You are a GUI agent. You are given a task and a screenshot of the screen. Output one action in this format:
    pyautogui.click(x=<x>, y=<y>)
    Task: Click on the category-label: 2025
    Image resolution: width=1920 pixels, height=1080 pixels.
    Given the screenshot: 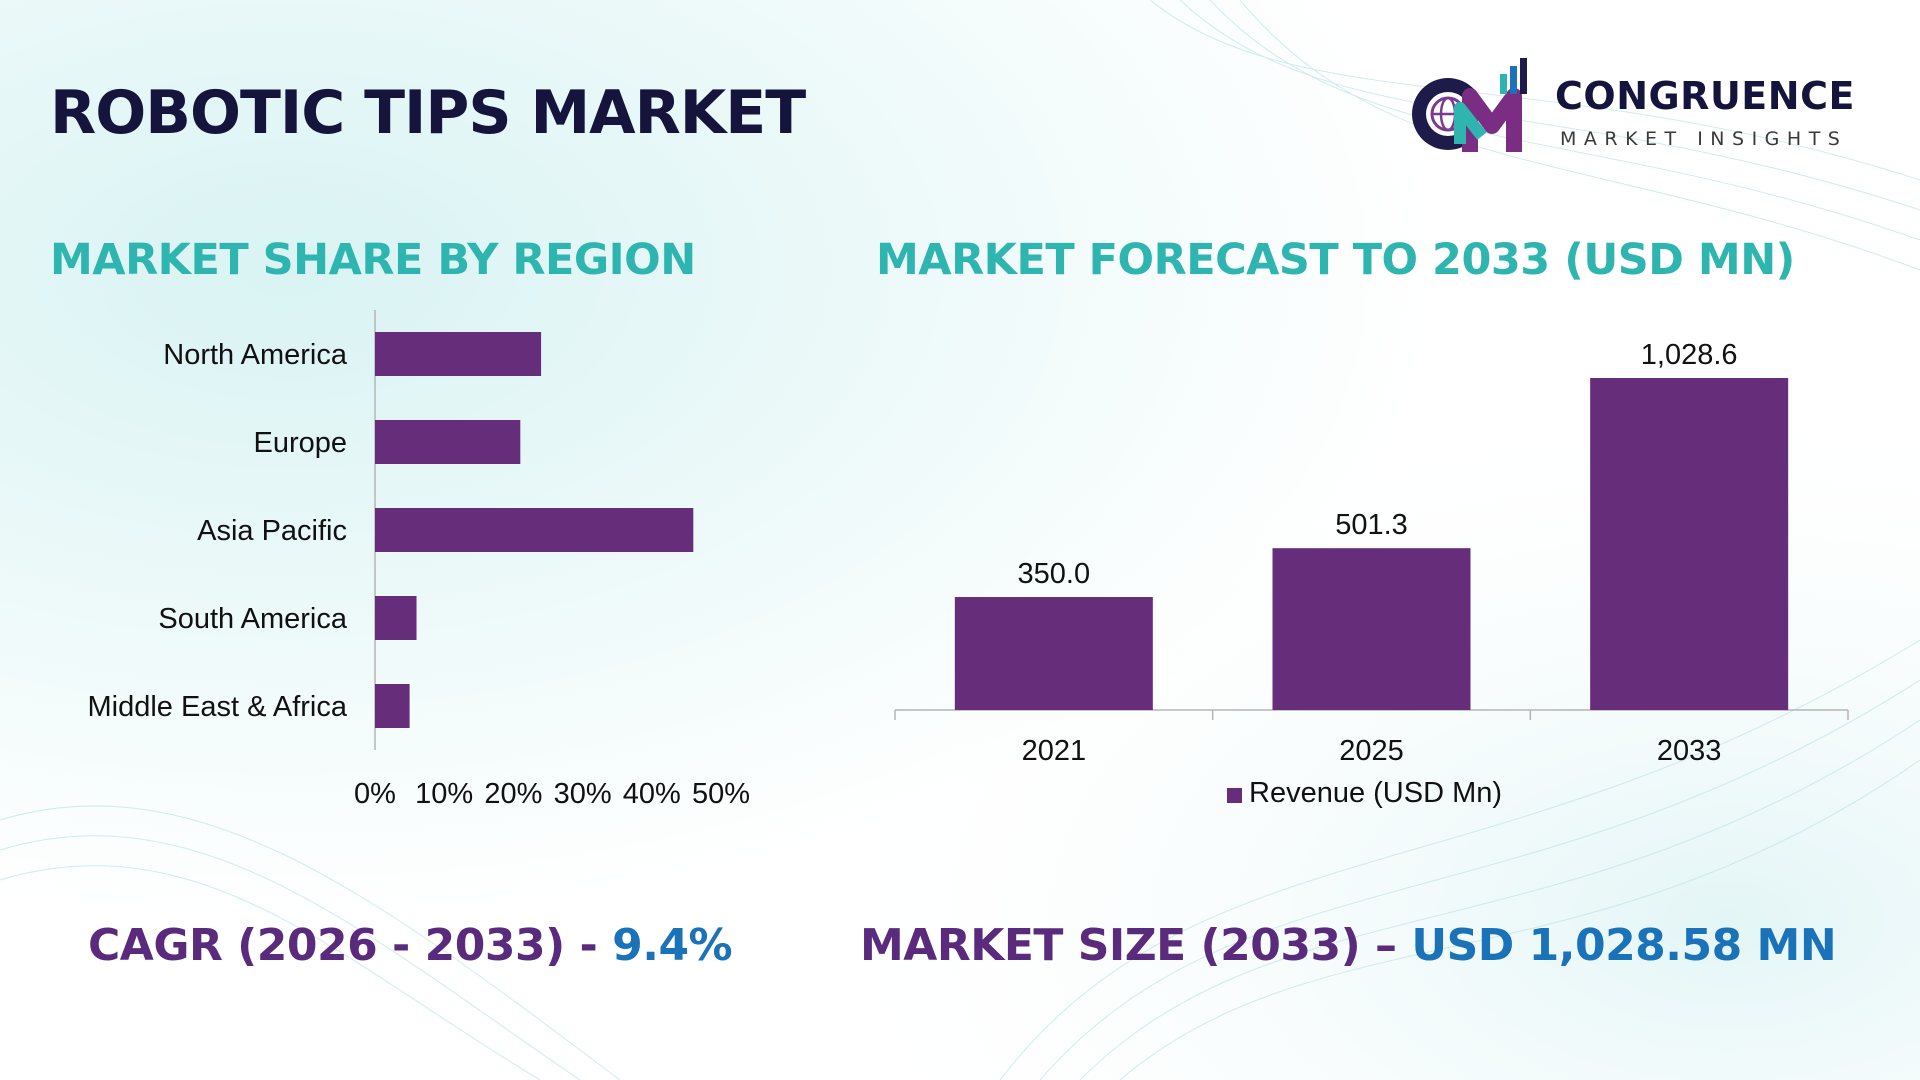 What is the action you would take?
    pyautogui.click(x=1371, y=751)
    